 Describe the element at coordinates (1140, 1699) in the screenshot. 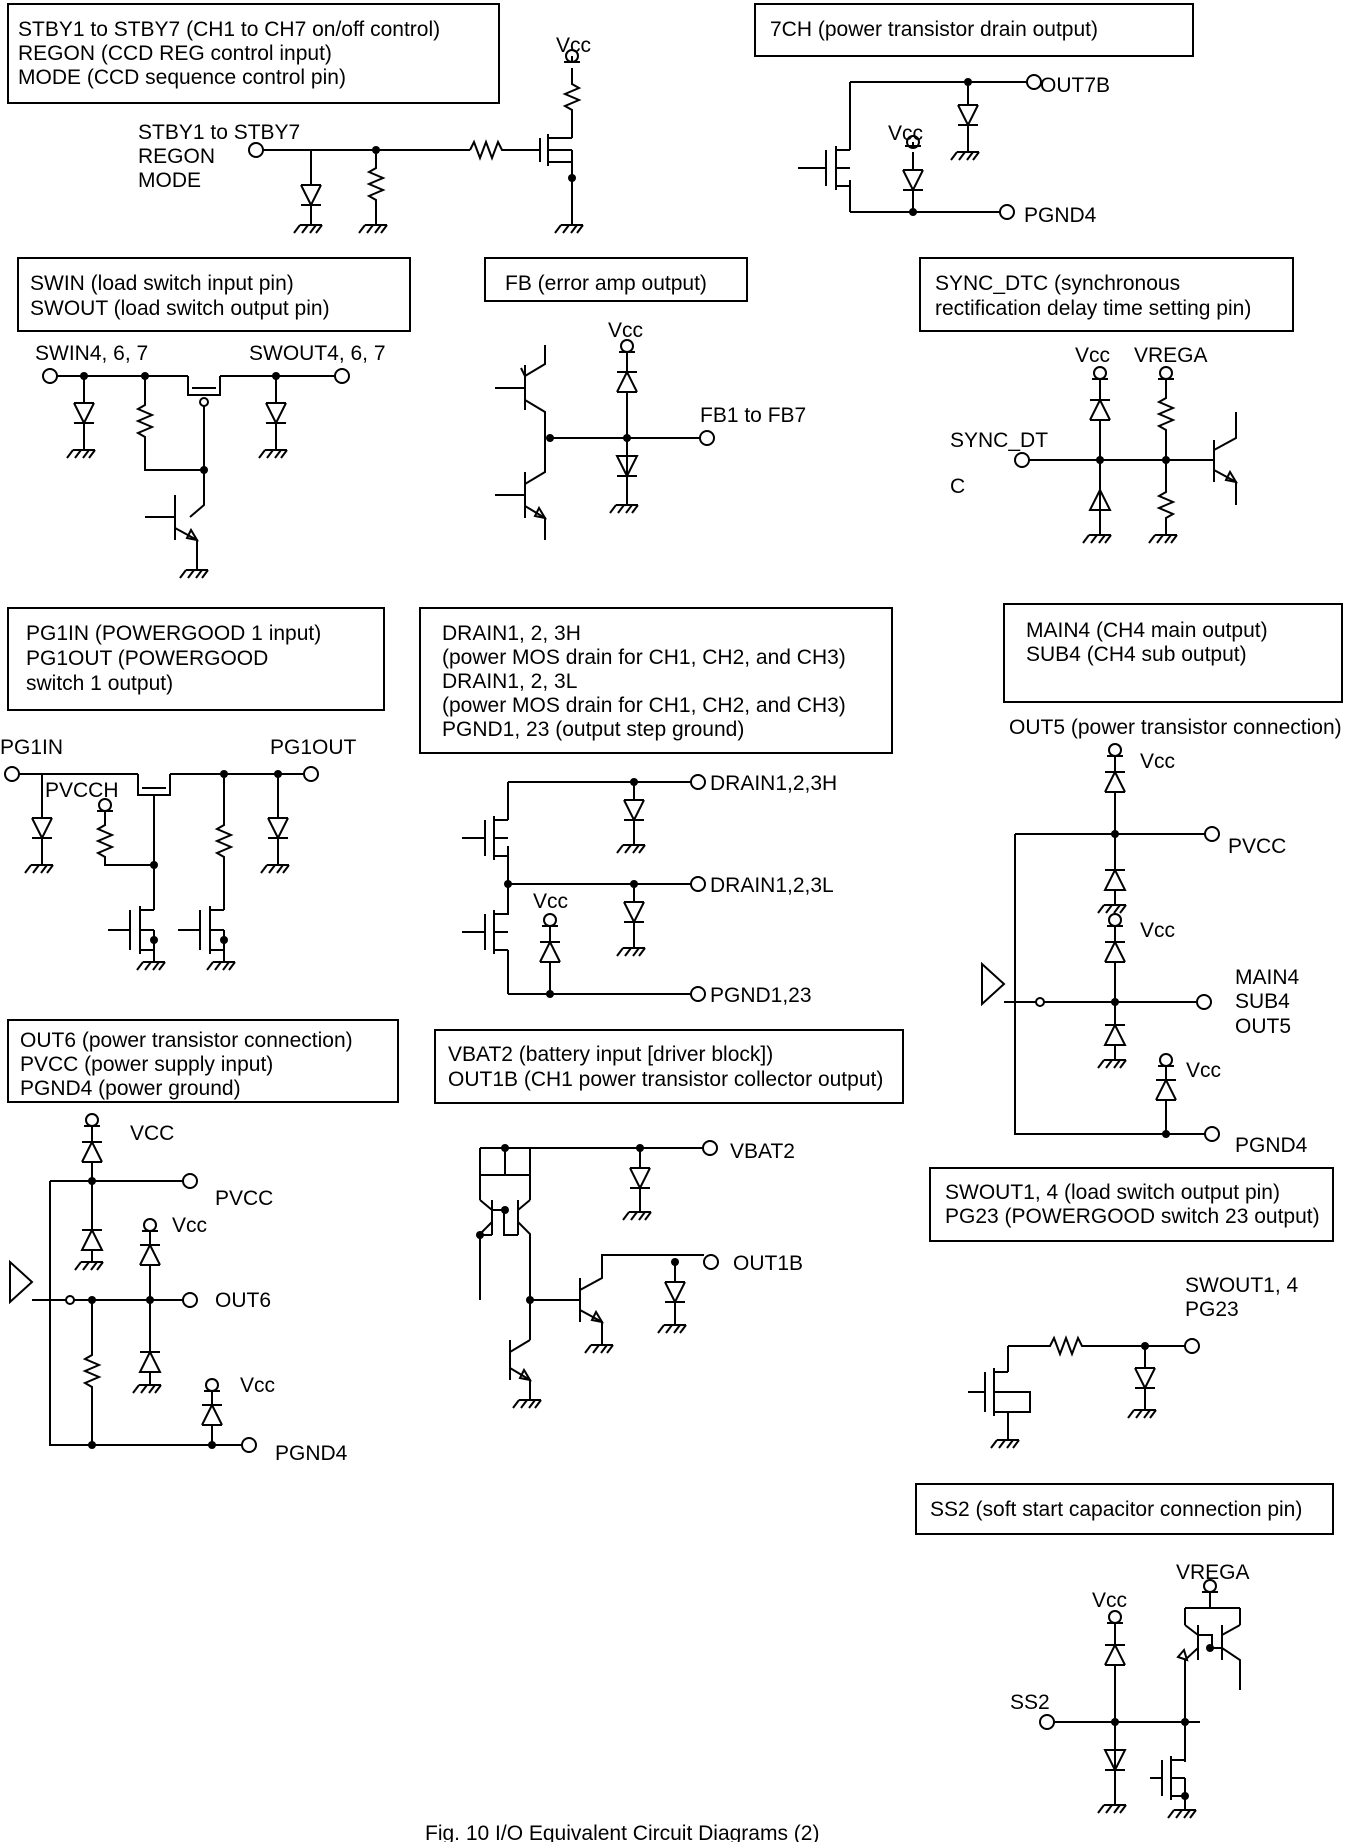

I see `ss2-circuit` at that location.